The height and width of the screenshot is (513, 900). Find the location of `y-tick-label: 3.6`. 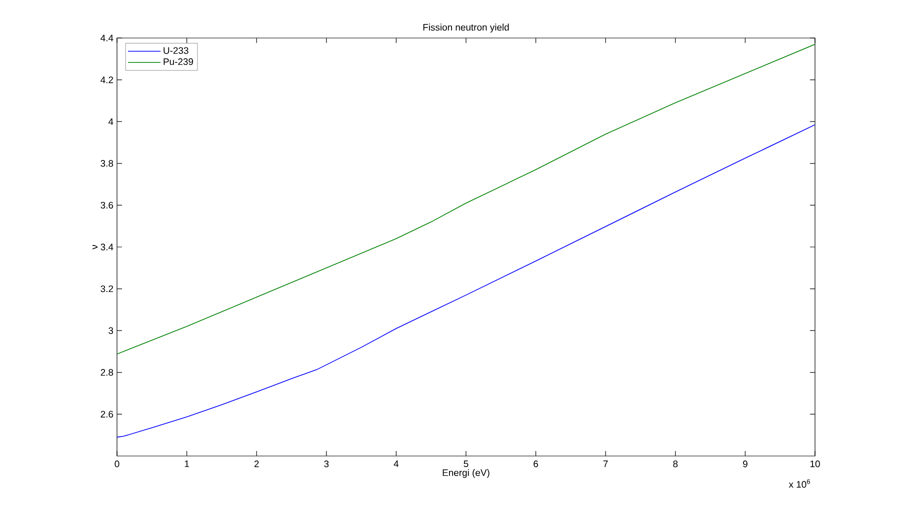

y-tick-label: 3.6 is located at coordinates (107, 205).